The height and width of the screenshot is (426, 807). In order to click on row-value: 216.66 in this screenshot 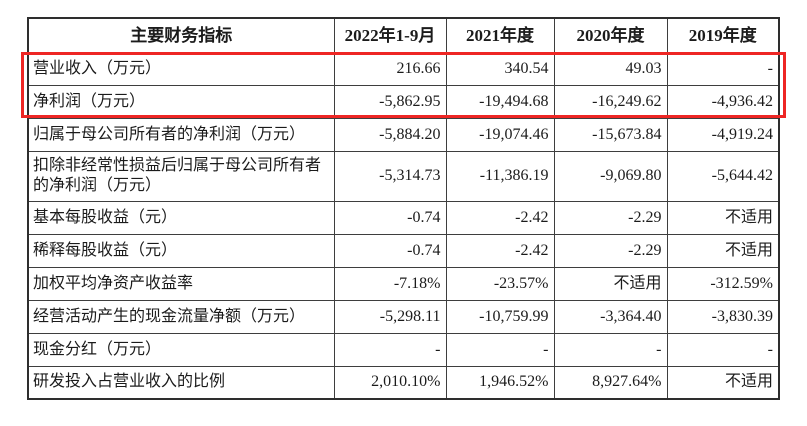, I will do `click(390, 68)`.